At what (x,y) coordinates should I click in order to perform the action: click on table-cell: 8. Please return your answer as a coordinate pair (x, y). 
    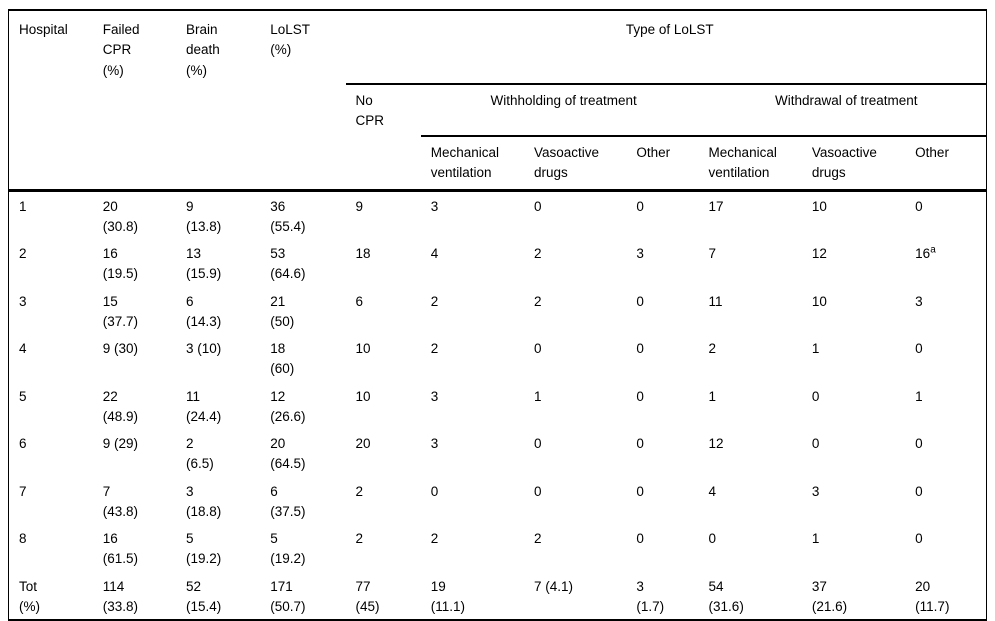
    Looking at the image, I should click on (23, 538).